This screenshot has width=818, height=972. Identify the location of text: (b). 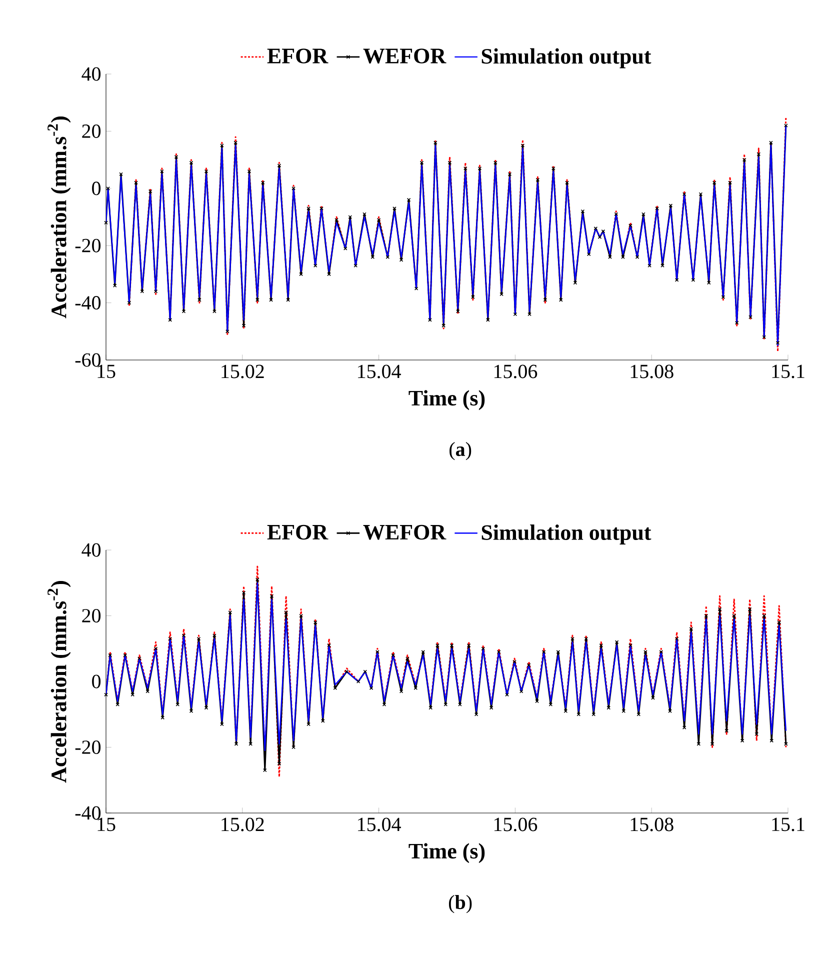
(460, 904).